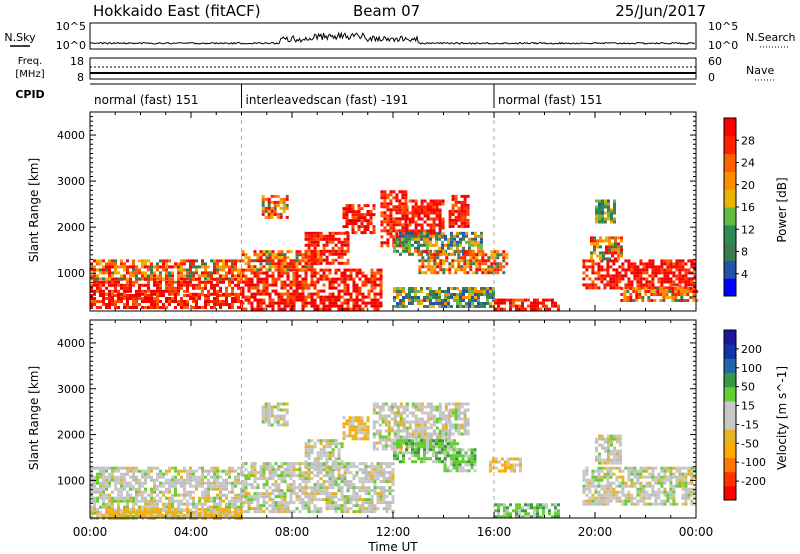 The image size is (800, 554). I want to click on nave-tick-bottom: 0, so click(711, 77).